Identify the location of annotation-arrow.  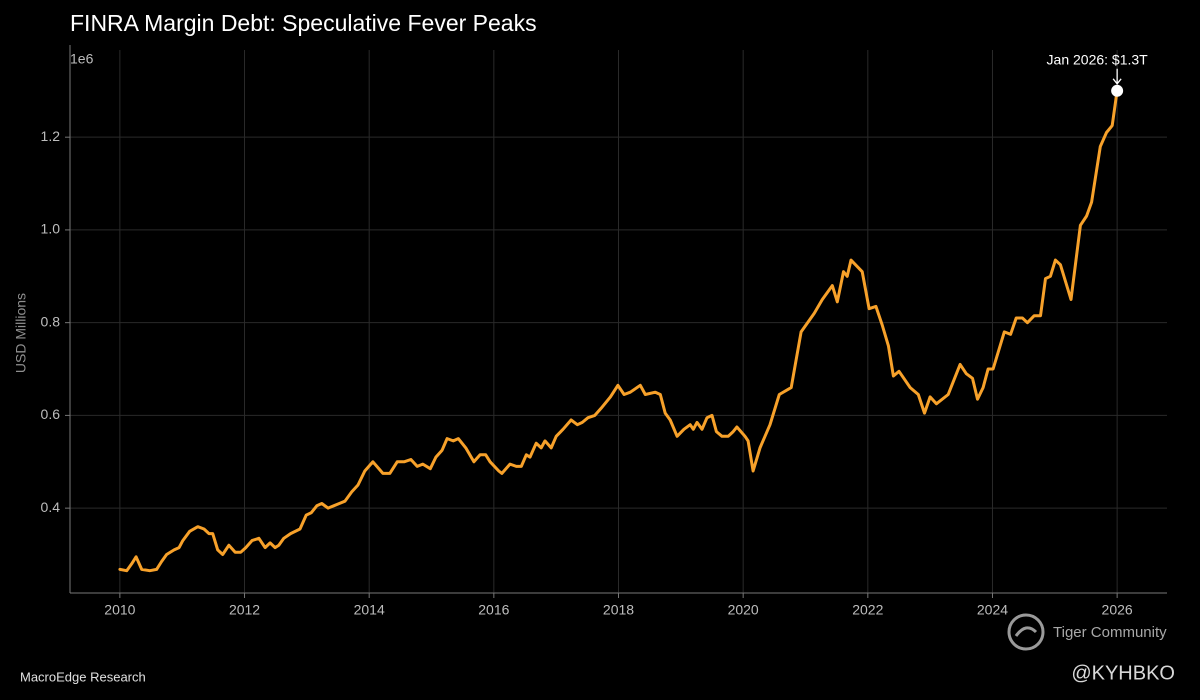
(1117, 76).